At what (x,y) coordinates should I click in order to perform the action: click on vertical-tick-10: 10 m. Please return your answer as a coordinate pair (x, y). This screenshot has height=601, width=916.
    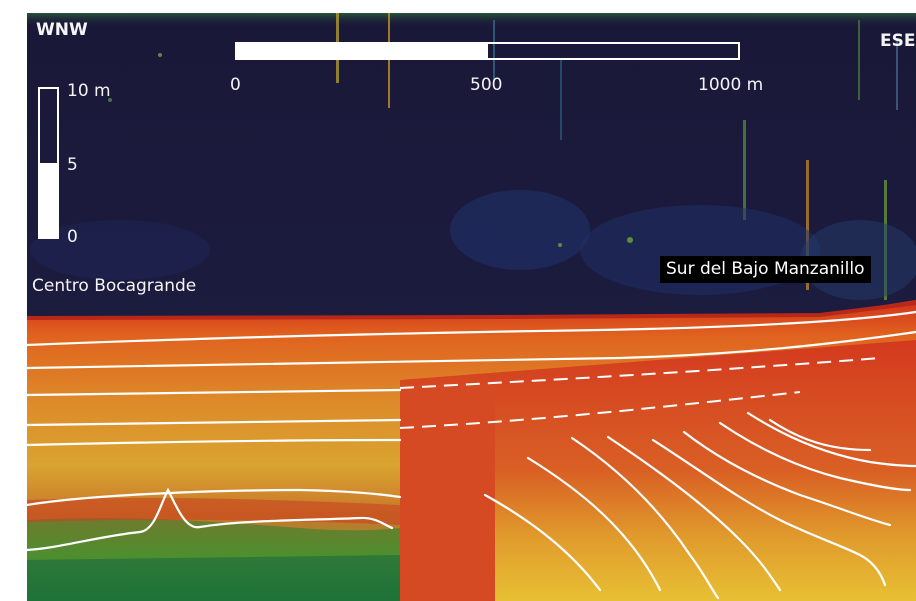
    Looking at the image, I should click on (89, 91).